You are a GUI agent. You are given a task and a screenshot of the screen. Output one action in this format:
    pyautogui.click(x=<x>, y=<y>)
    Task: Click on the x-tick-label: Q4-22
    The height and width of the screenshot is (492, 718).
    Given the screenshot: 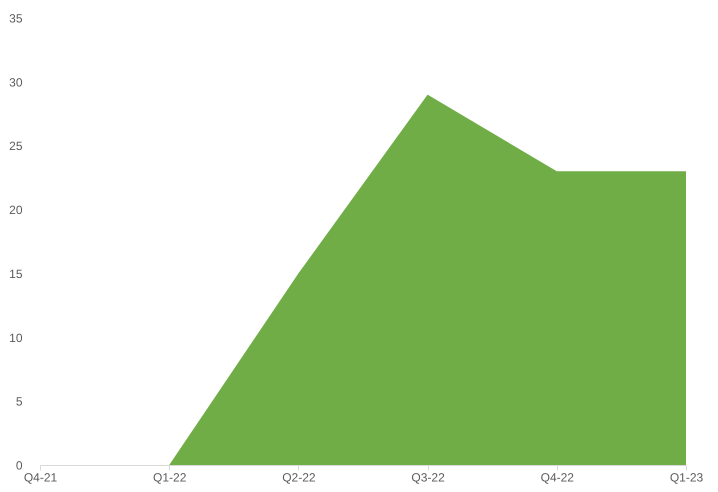 What is the action you would take?
    pyautogui.click(x=557, y=477)
    